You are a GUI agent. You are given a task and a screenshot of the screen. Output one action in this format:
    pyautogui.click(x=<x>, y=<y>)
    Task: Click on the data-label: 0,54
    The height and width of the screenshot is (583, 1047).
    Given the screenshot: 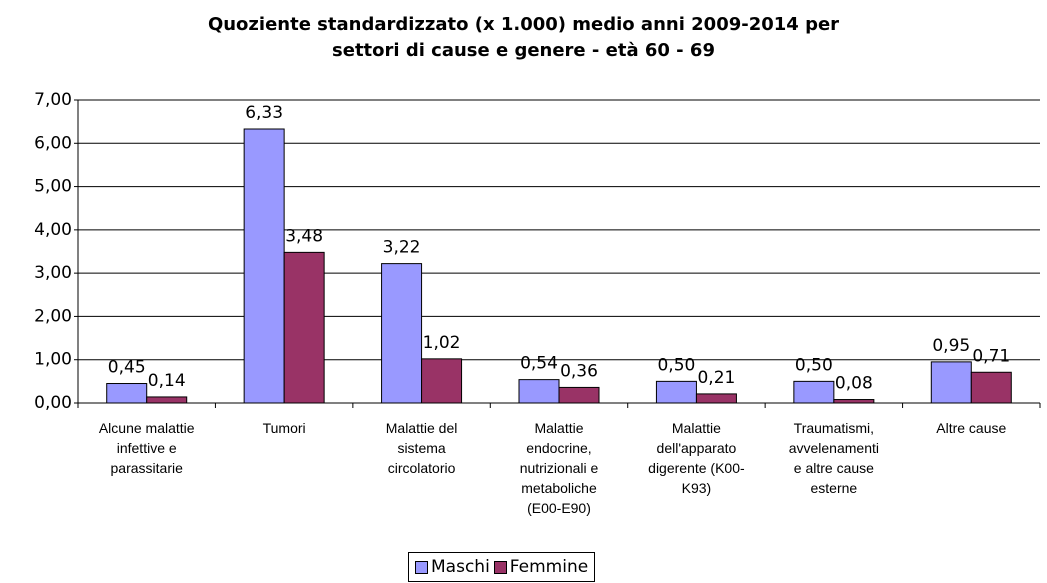 What is the action you would take?
    pyautogui.click(x=539, y=364)
    